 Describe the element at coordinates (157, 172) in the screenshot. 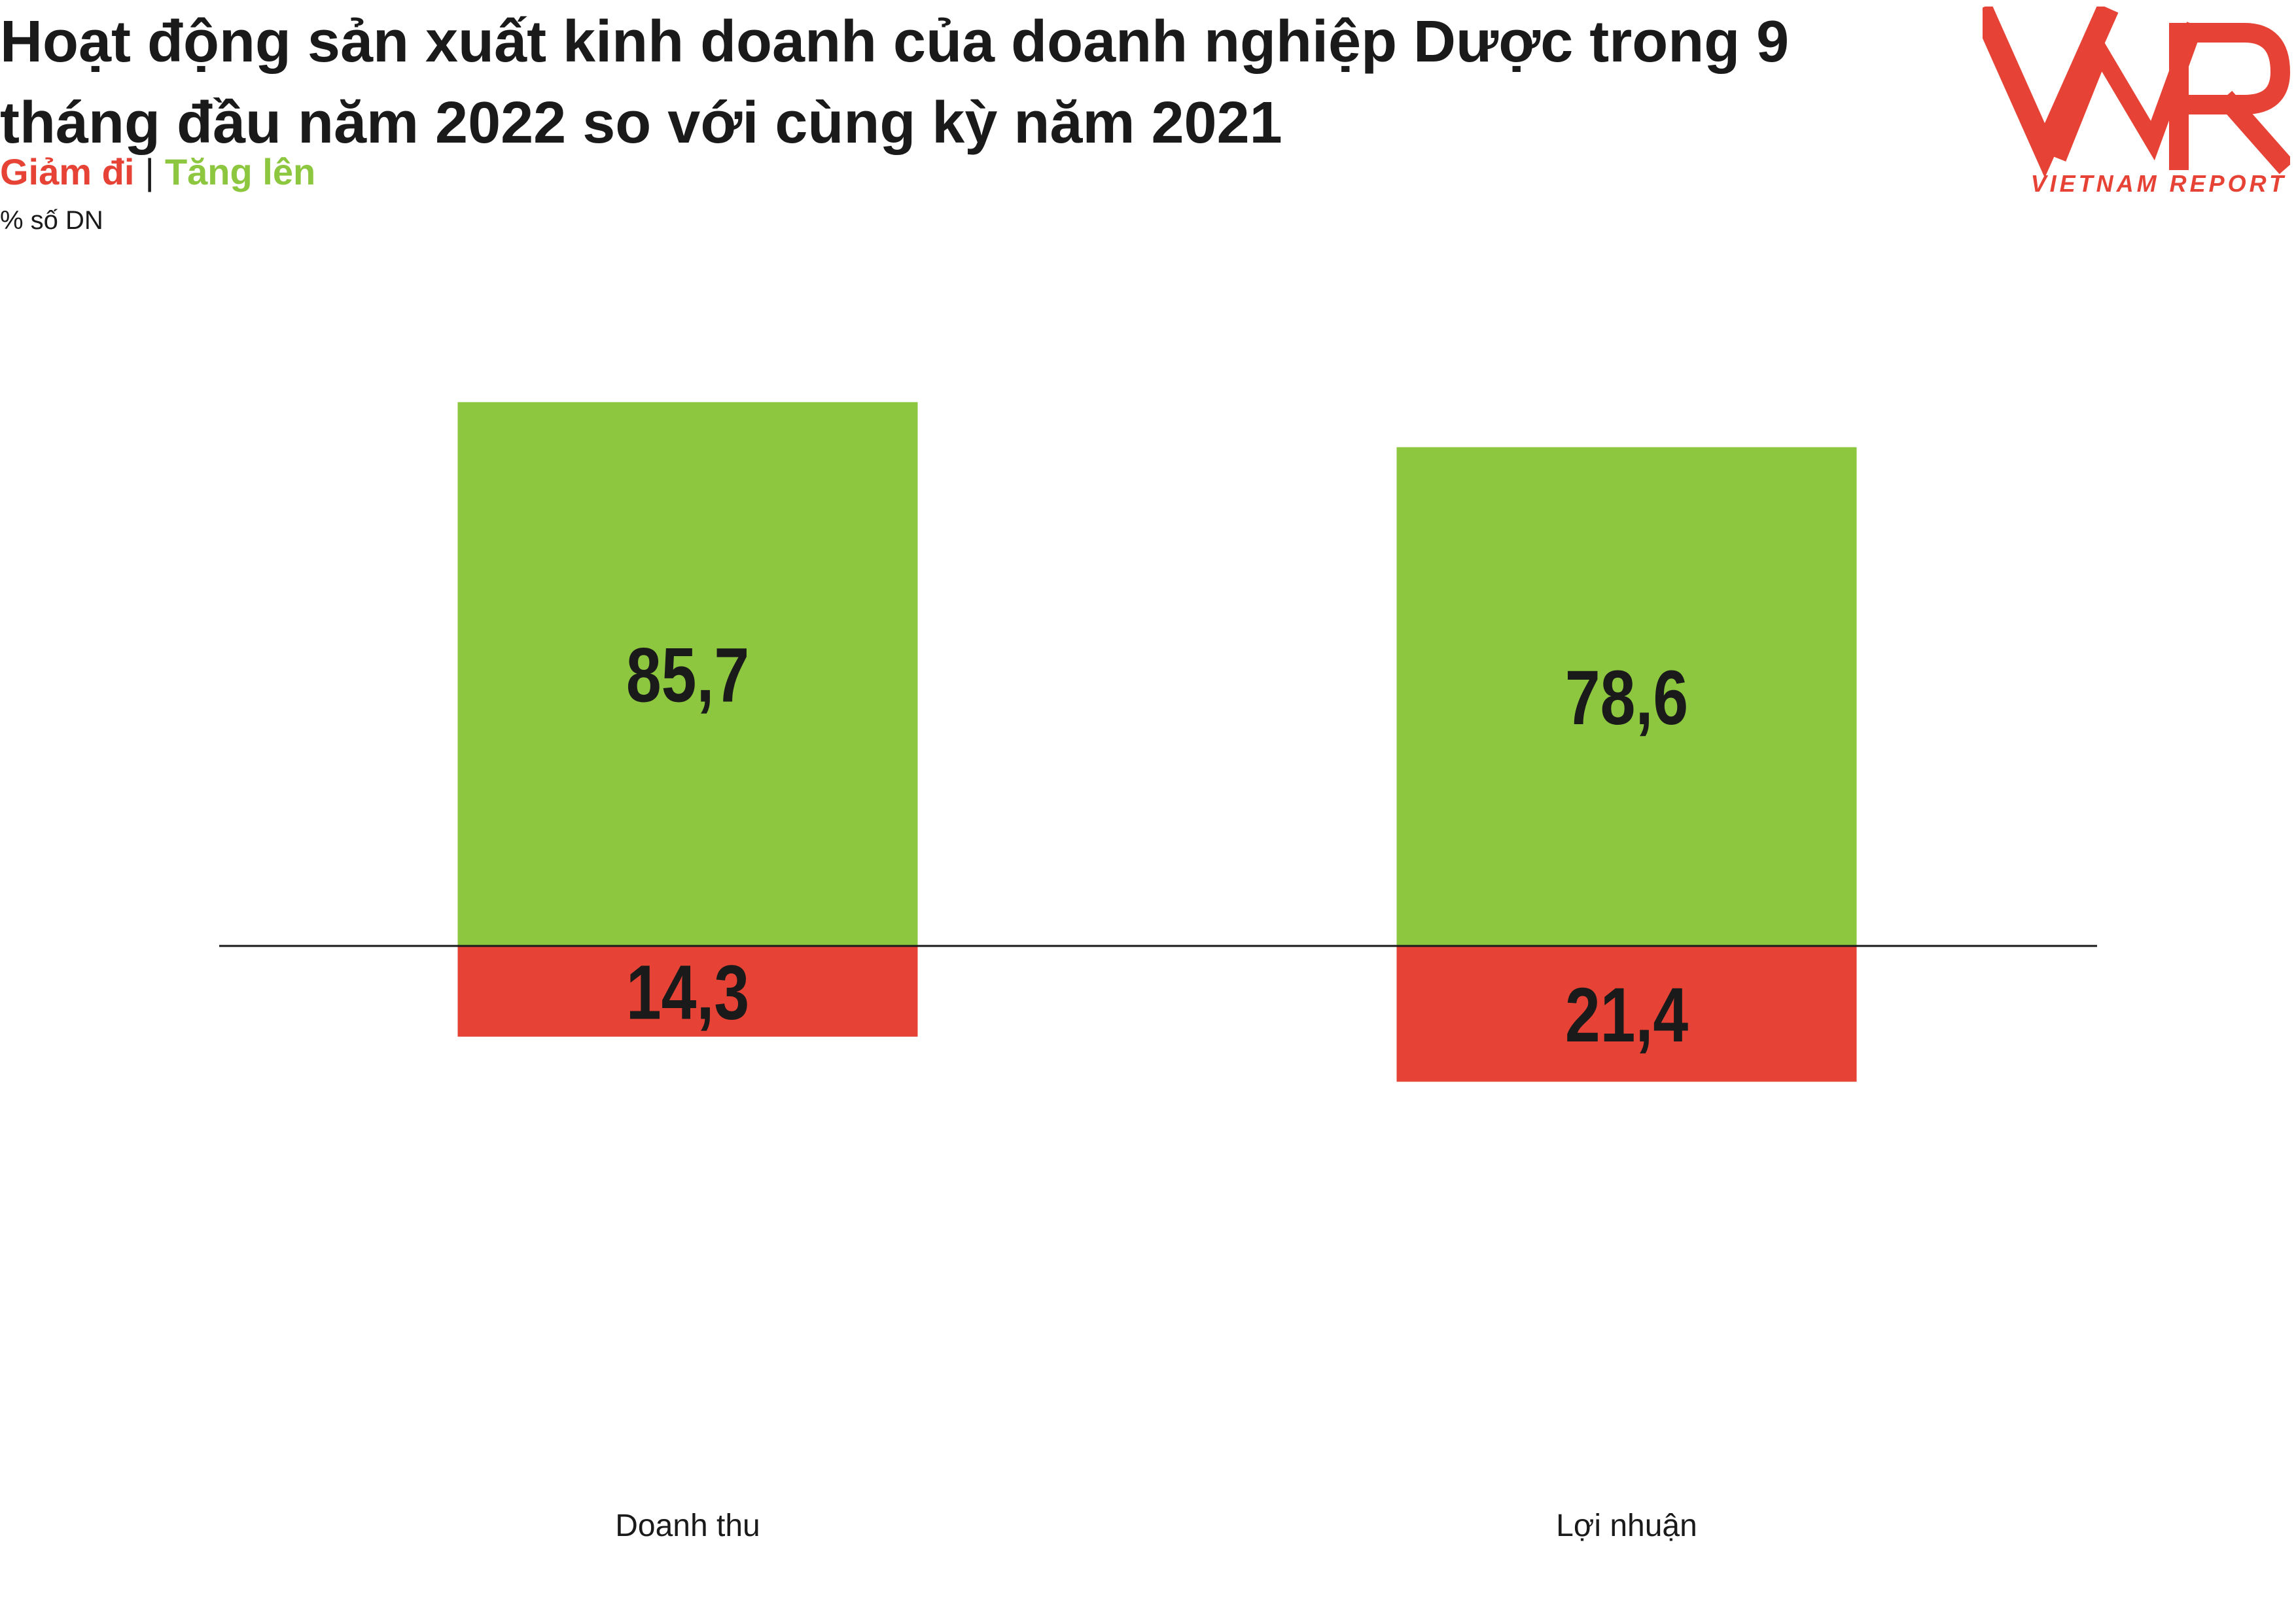

I see `legend: Giảm đi | Tăng lên` at that location.